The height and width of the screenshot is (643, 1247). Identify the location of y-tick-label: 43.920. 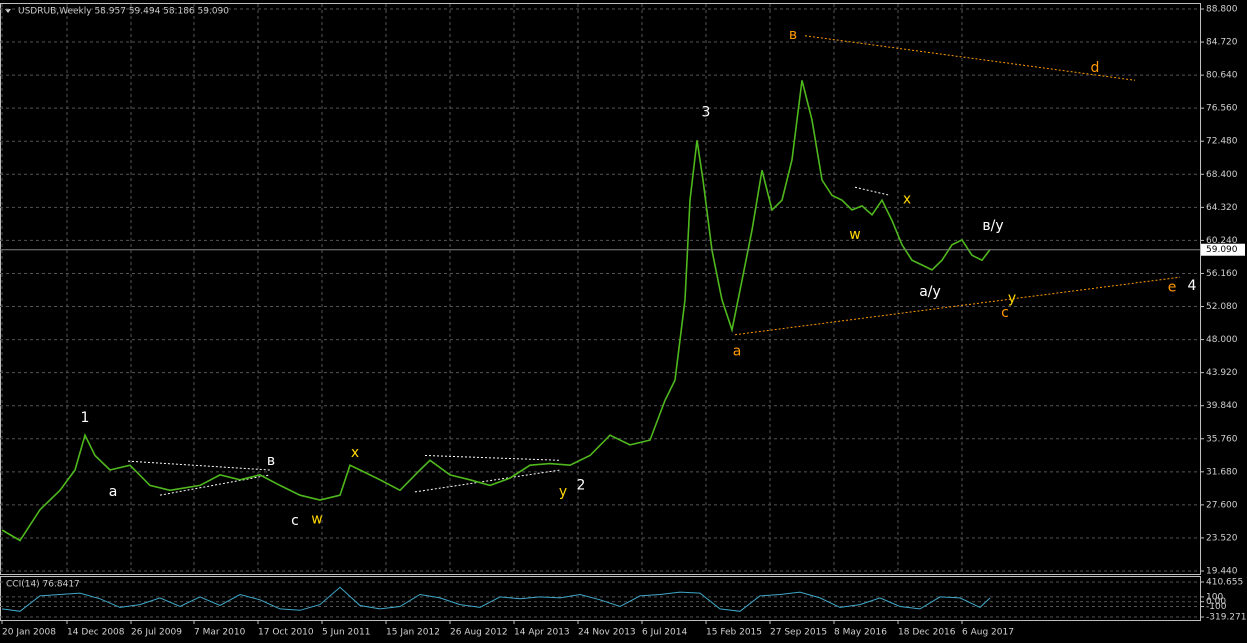
(1222, 373).